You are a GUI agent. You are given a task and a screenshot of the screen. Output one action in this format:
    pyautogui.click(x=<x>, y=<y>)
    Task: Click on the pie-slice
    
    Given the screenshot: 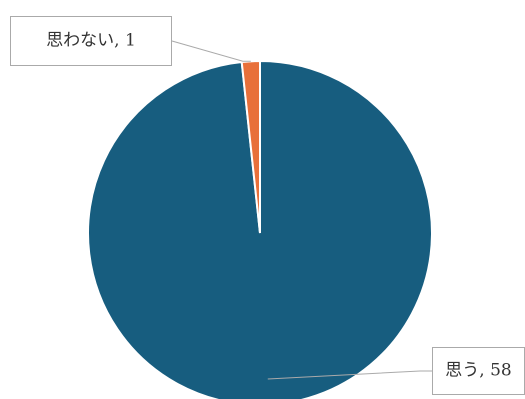 What is the action you would take?
    pyautogui.click(x=250, y=146)
    